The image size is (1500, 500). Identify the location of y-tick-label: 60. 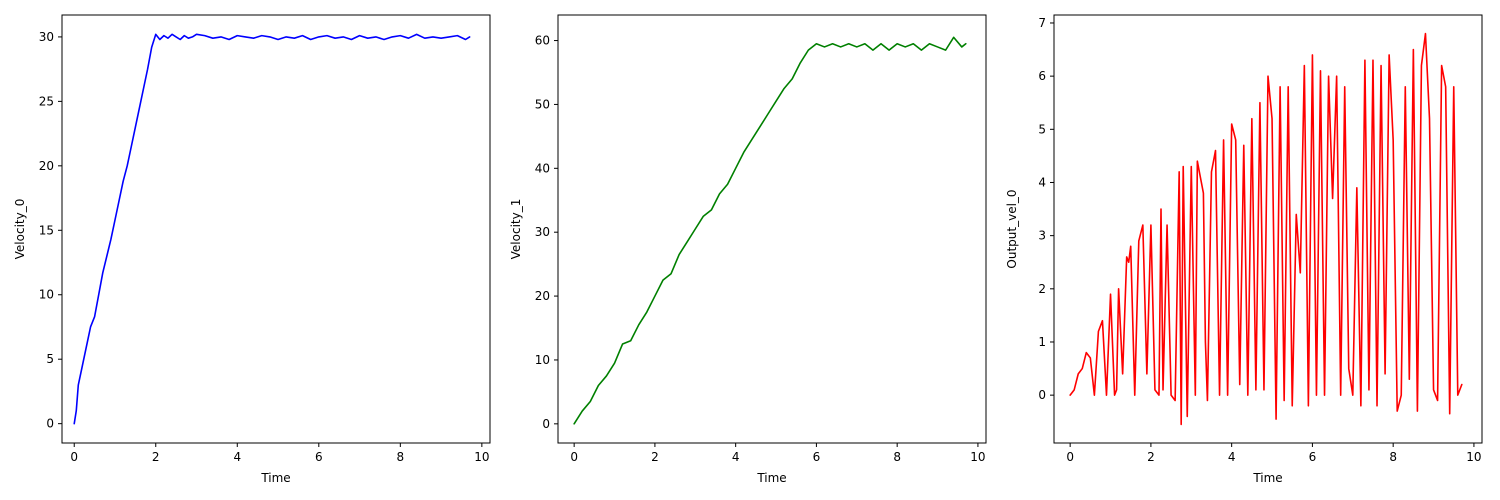
(542, 41).